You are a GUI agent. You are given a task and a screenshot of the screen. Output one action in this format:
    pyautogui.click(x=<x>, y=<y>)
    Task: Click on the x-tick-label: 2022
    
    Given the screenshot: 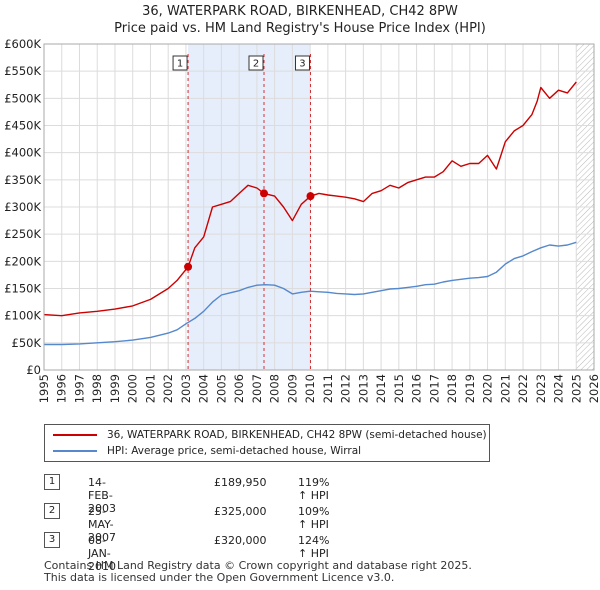 What is the action you would take?
    pyautogui.click(x=523, y=388)
    